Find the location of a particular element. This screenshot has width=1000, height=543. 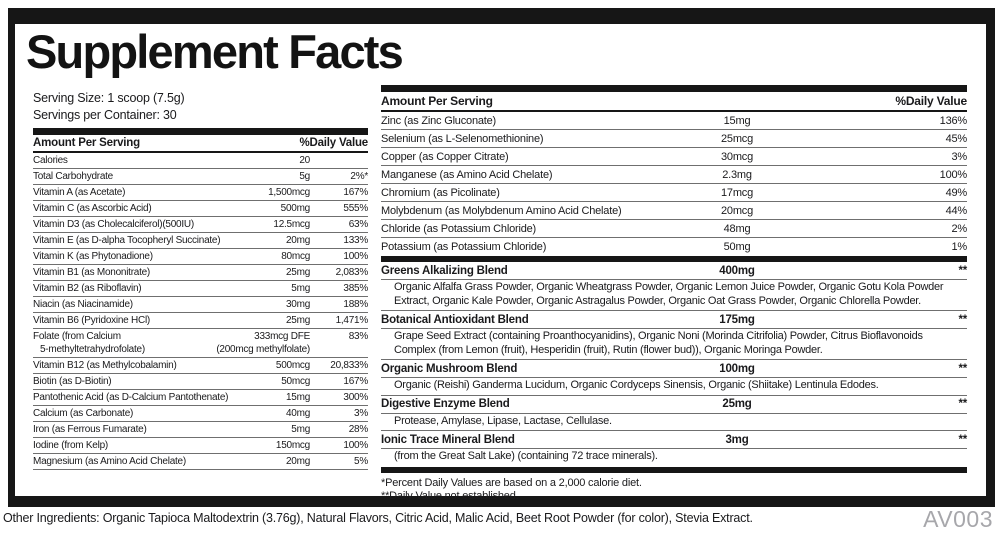

nutrient-name: Selenium (as L-Selenomethionine) is located at coordinates (462, 138).